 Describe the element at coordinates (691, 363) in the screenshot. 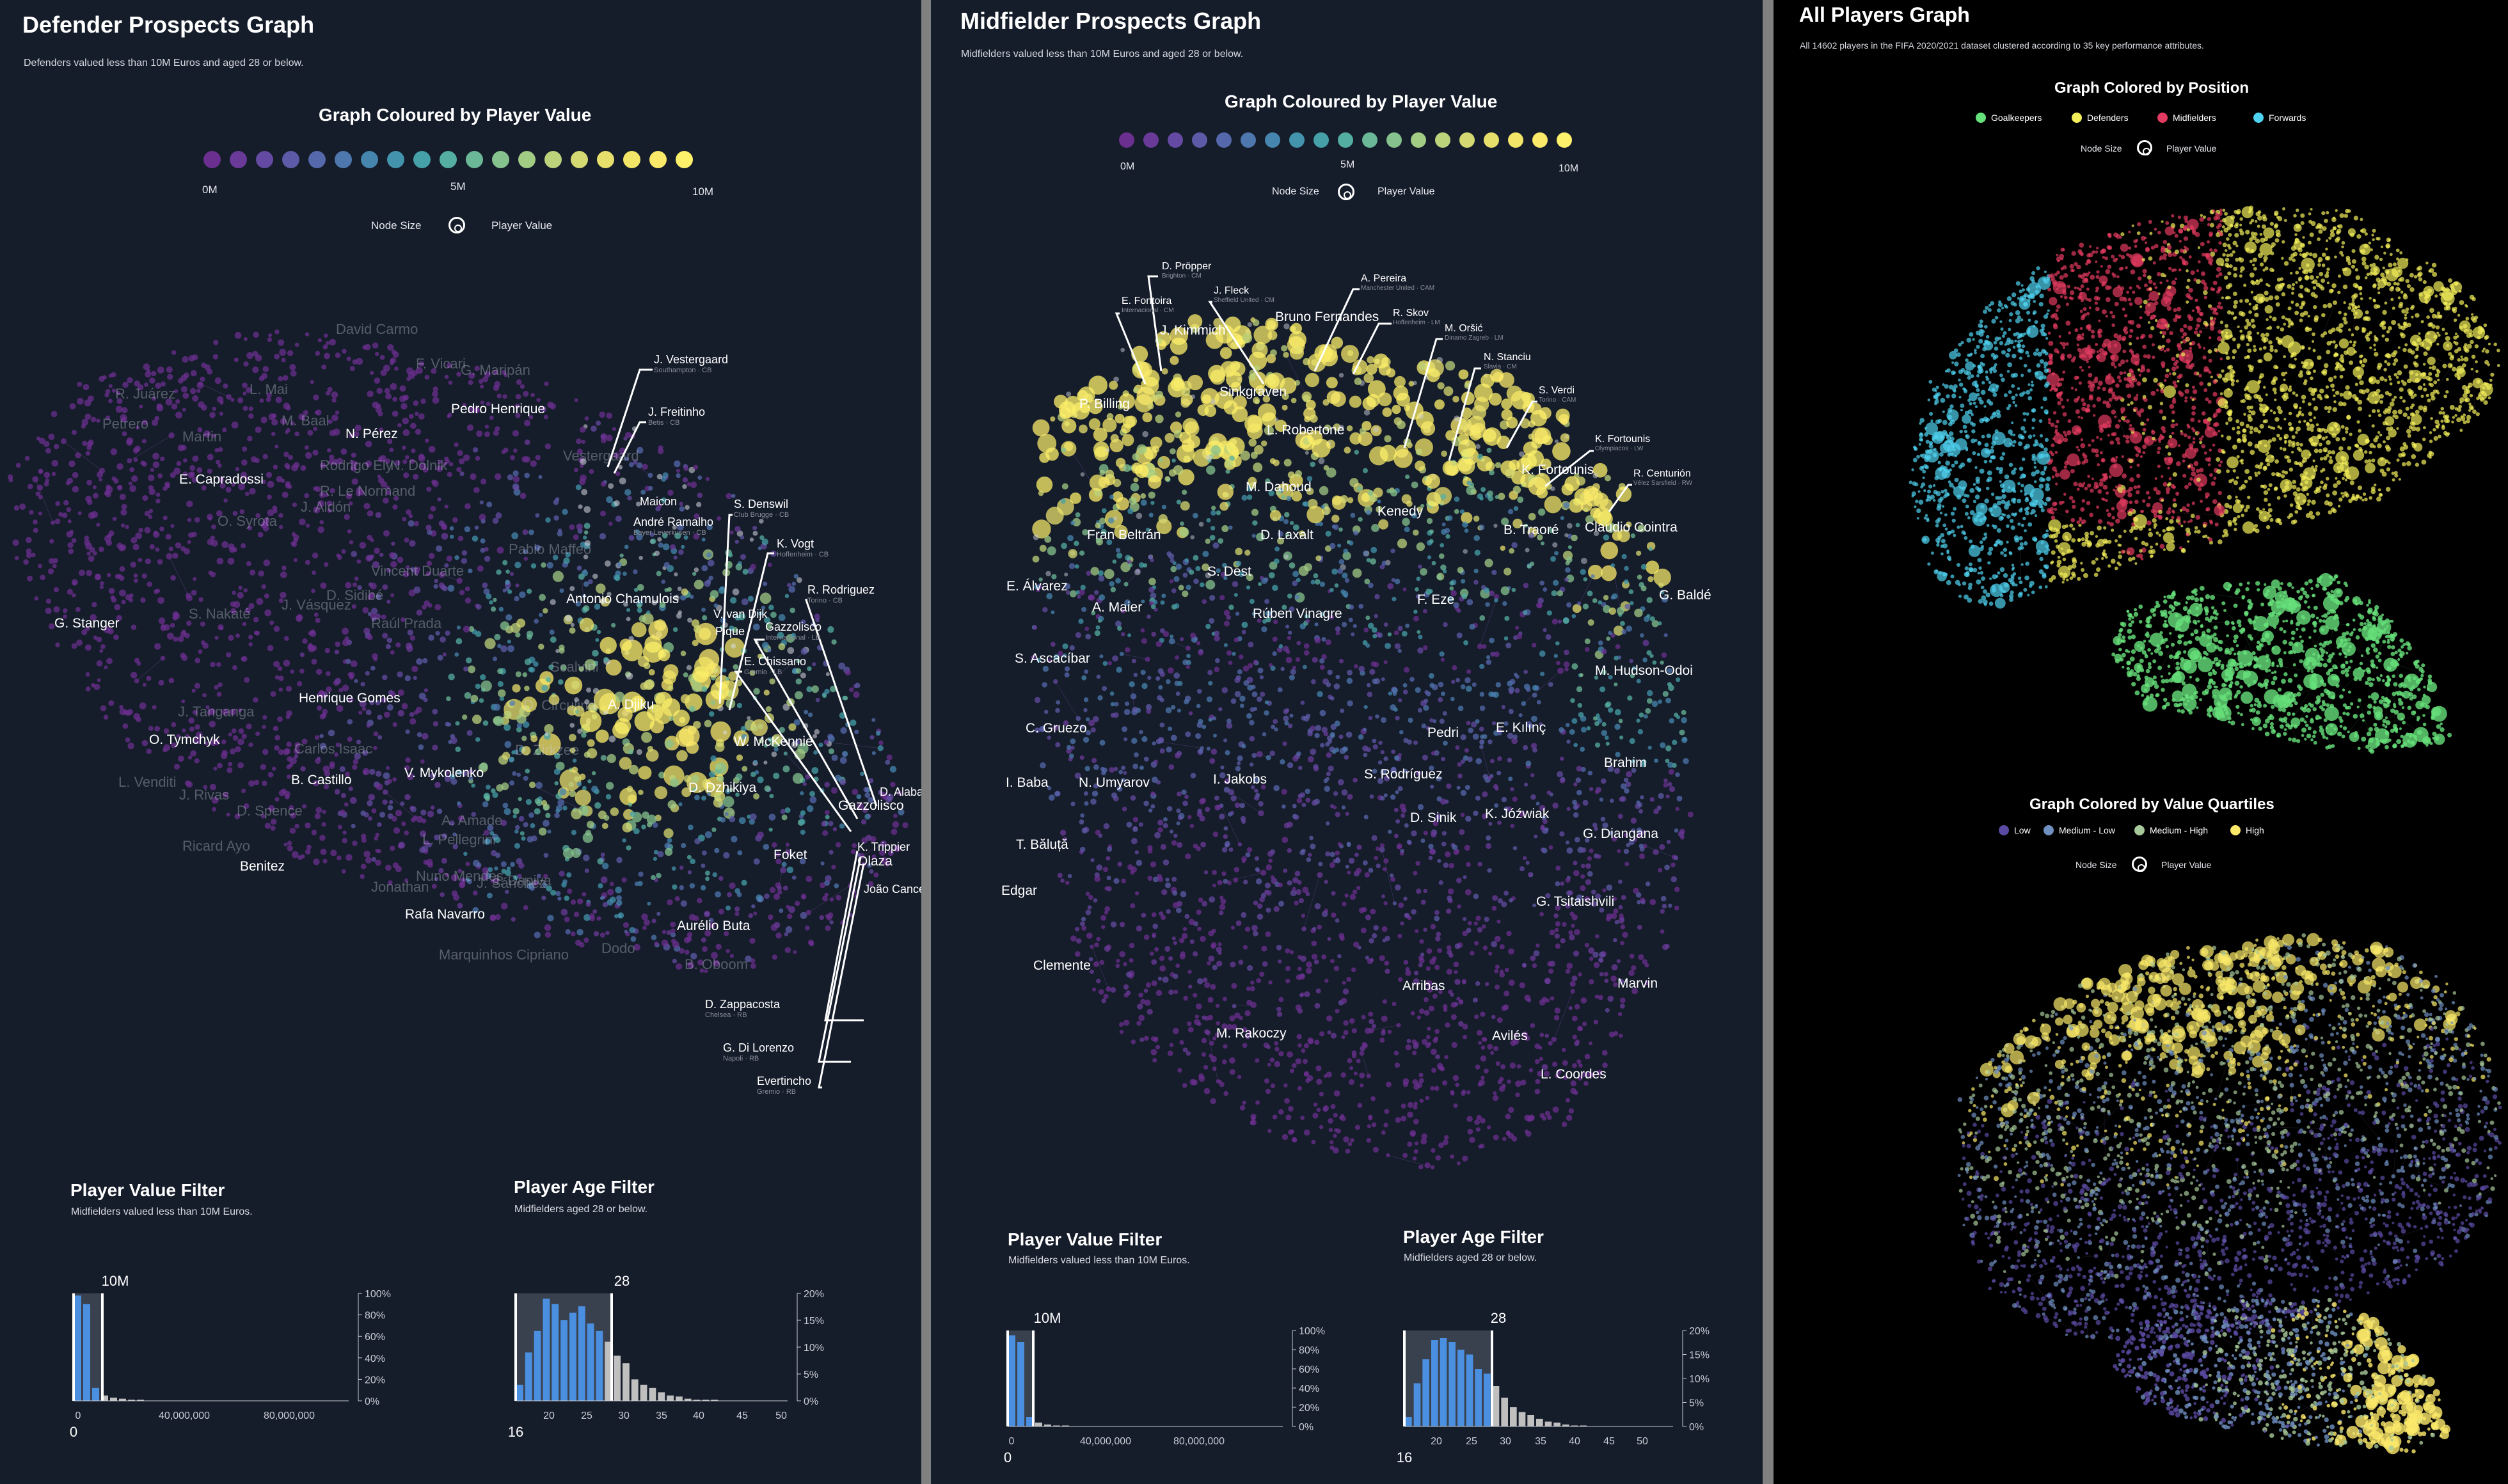

I see `callout-label: J. Vestergaard Southampton · CB` at that location.